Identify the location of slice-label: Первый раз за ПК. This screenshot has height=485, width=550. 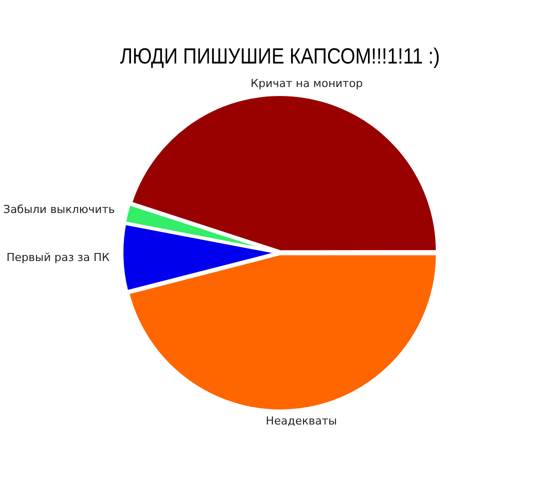
(58, 257).